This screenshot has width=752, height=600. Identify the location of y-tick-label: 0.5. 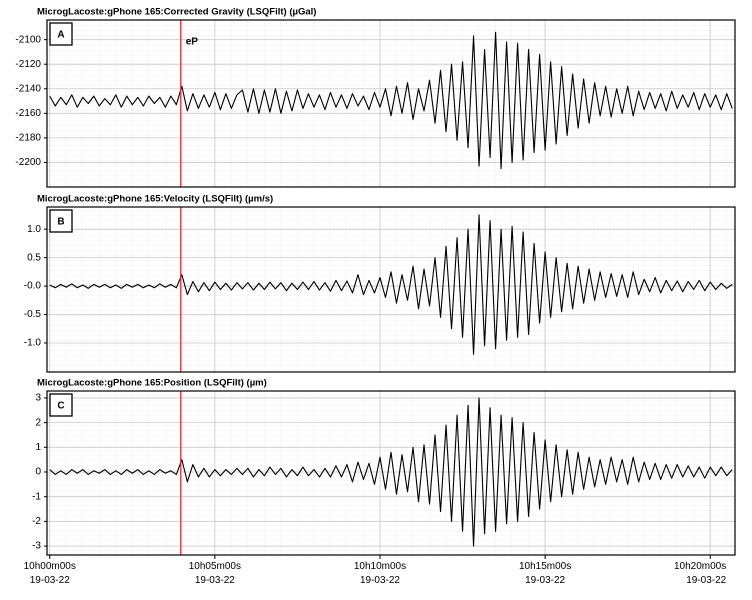
(34, 257).